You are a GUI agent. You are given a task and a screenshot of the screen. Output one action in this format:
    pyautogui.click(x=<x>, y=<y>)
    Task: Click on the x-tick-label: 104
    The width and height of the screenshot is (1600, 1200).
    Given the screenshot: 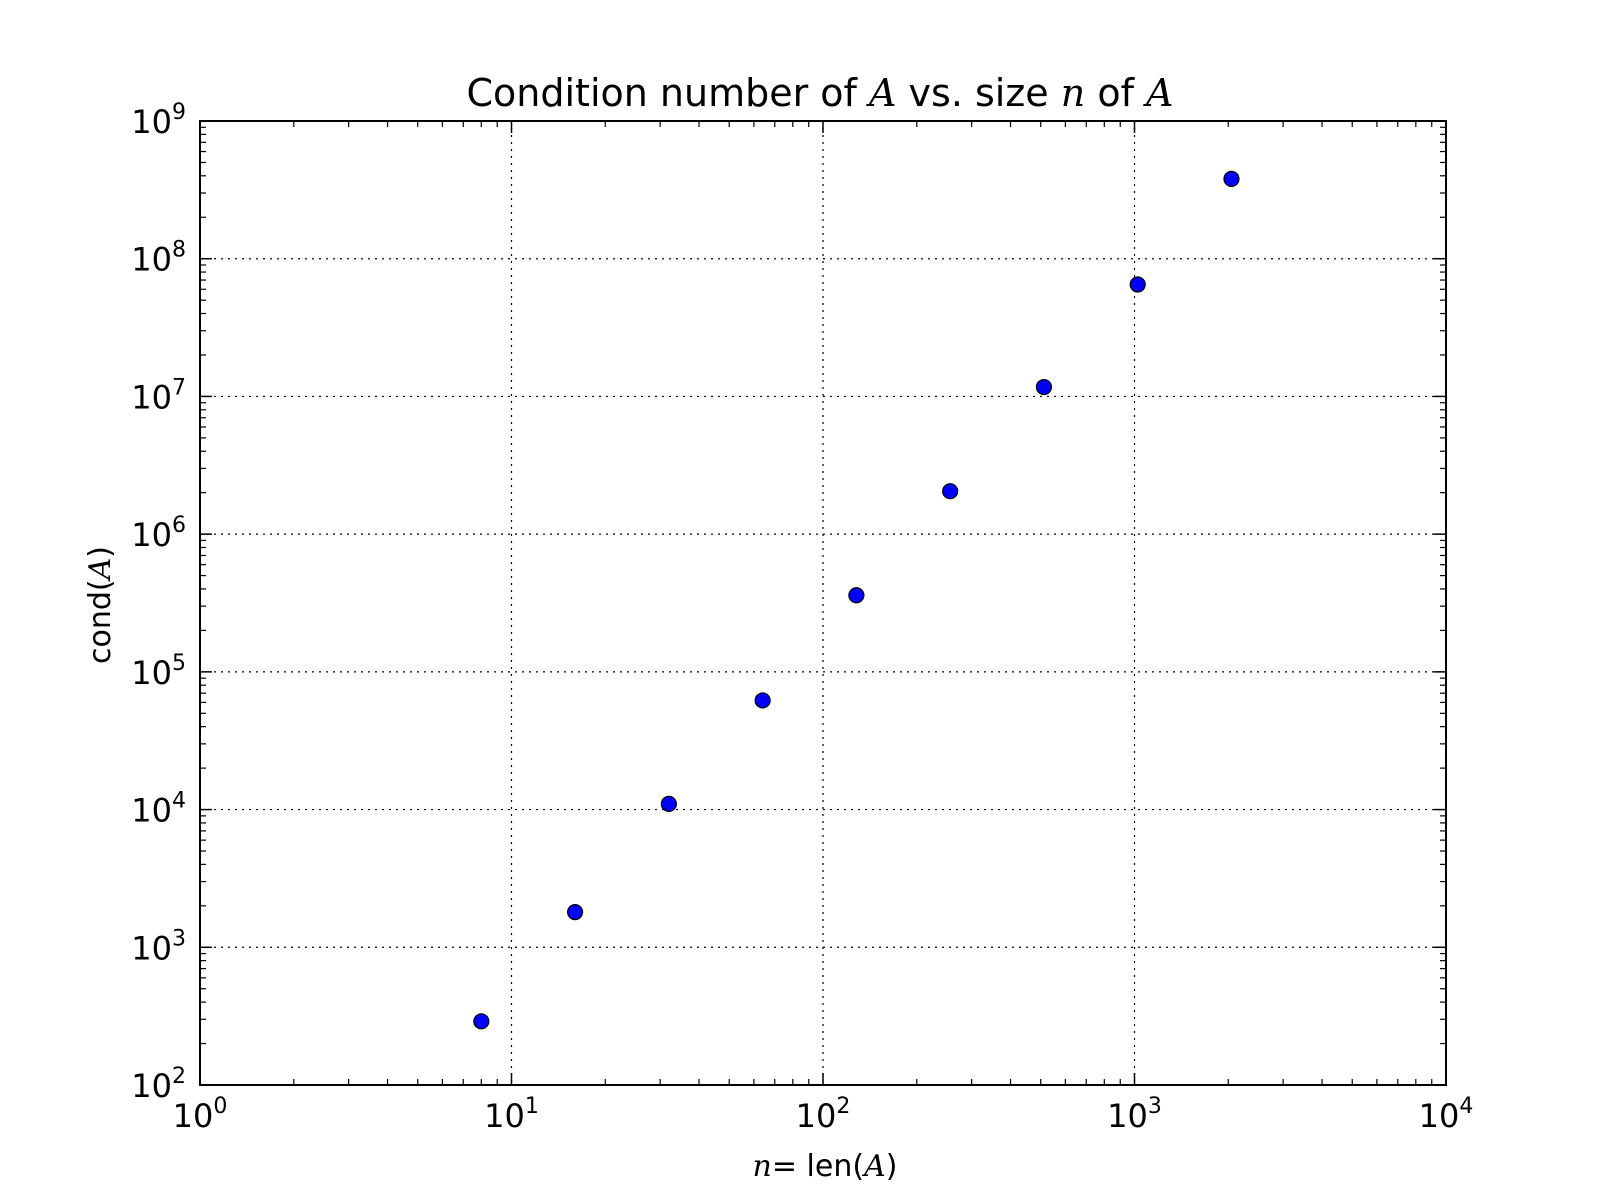 What is the action you would take?
    pyautogui.click(x=1446, y=1114)
    